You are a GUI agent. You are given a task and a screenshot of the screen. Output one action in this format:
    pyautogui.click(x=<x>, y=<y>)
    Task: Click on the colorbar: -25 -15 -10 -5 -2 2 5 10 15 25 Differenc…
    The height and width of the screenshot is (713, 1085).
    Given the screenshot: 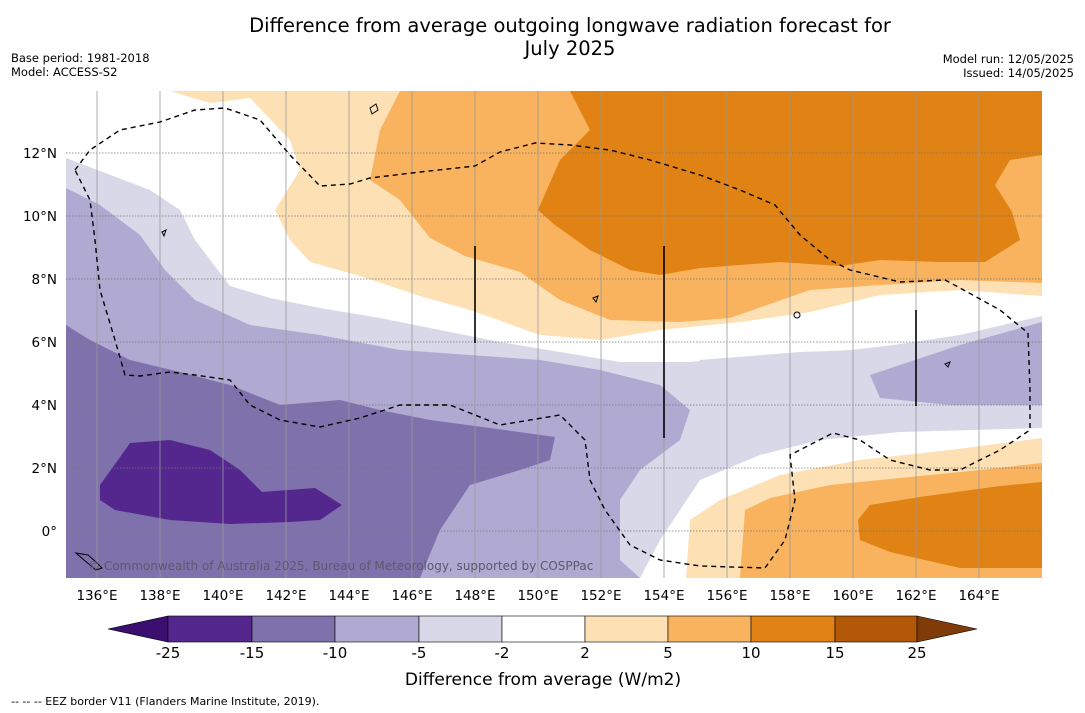 What is the action you would take?
    pyautogui.click(x=542, y=652)
    